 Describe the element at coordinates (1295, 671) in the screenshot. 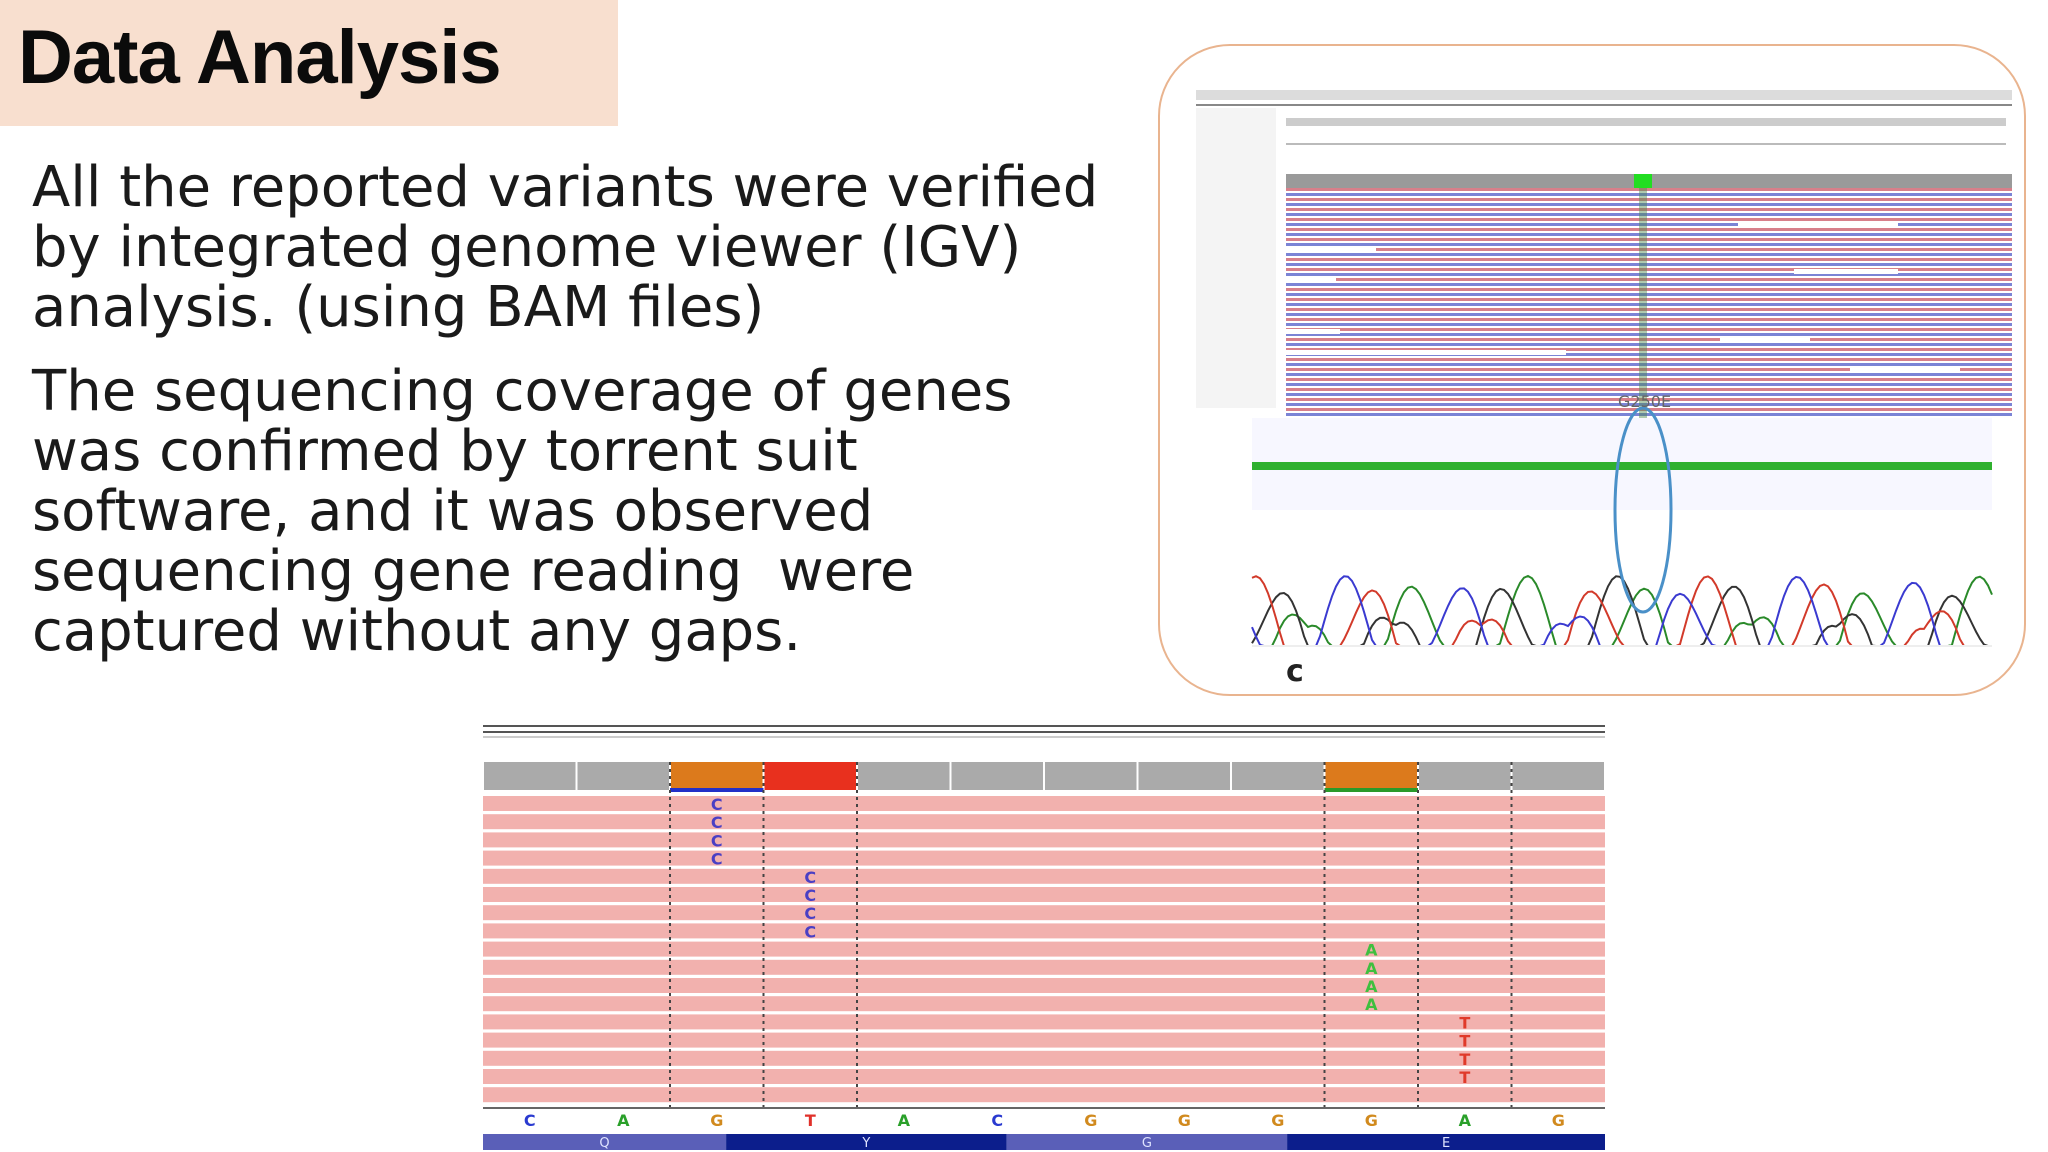

I see `panel-label: c` at that location.